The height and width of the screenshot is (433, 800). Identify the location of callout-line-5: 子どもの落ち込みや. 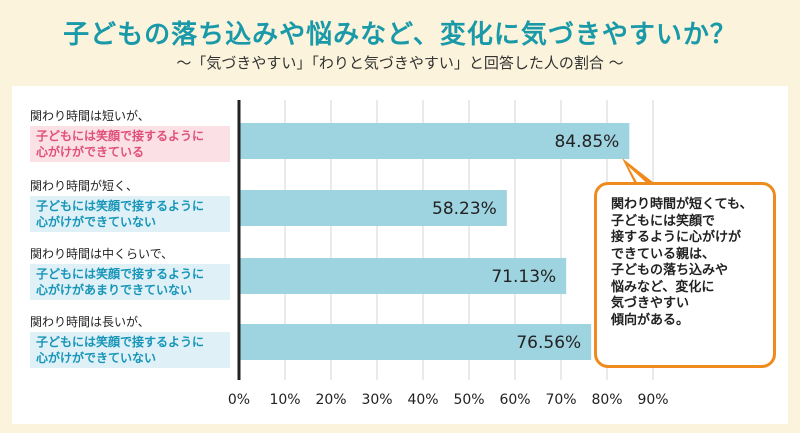
(670, 270).